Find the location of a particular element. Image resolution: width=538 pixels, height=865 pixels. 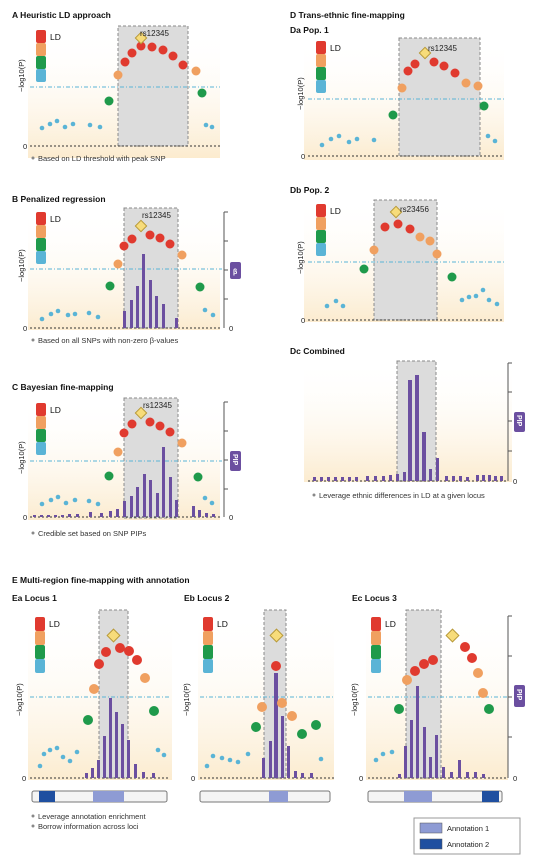

pip-badge-label: PIP is located at coordinates (518, 421).